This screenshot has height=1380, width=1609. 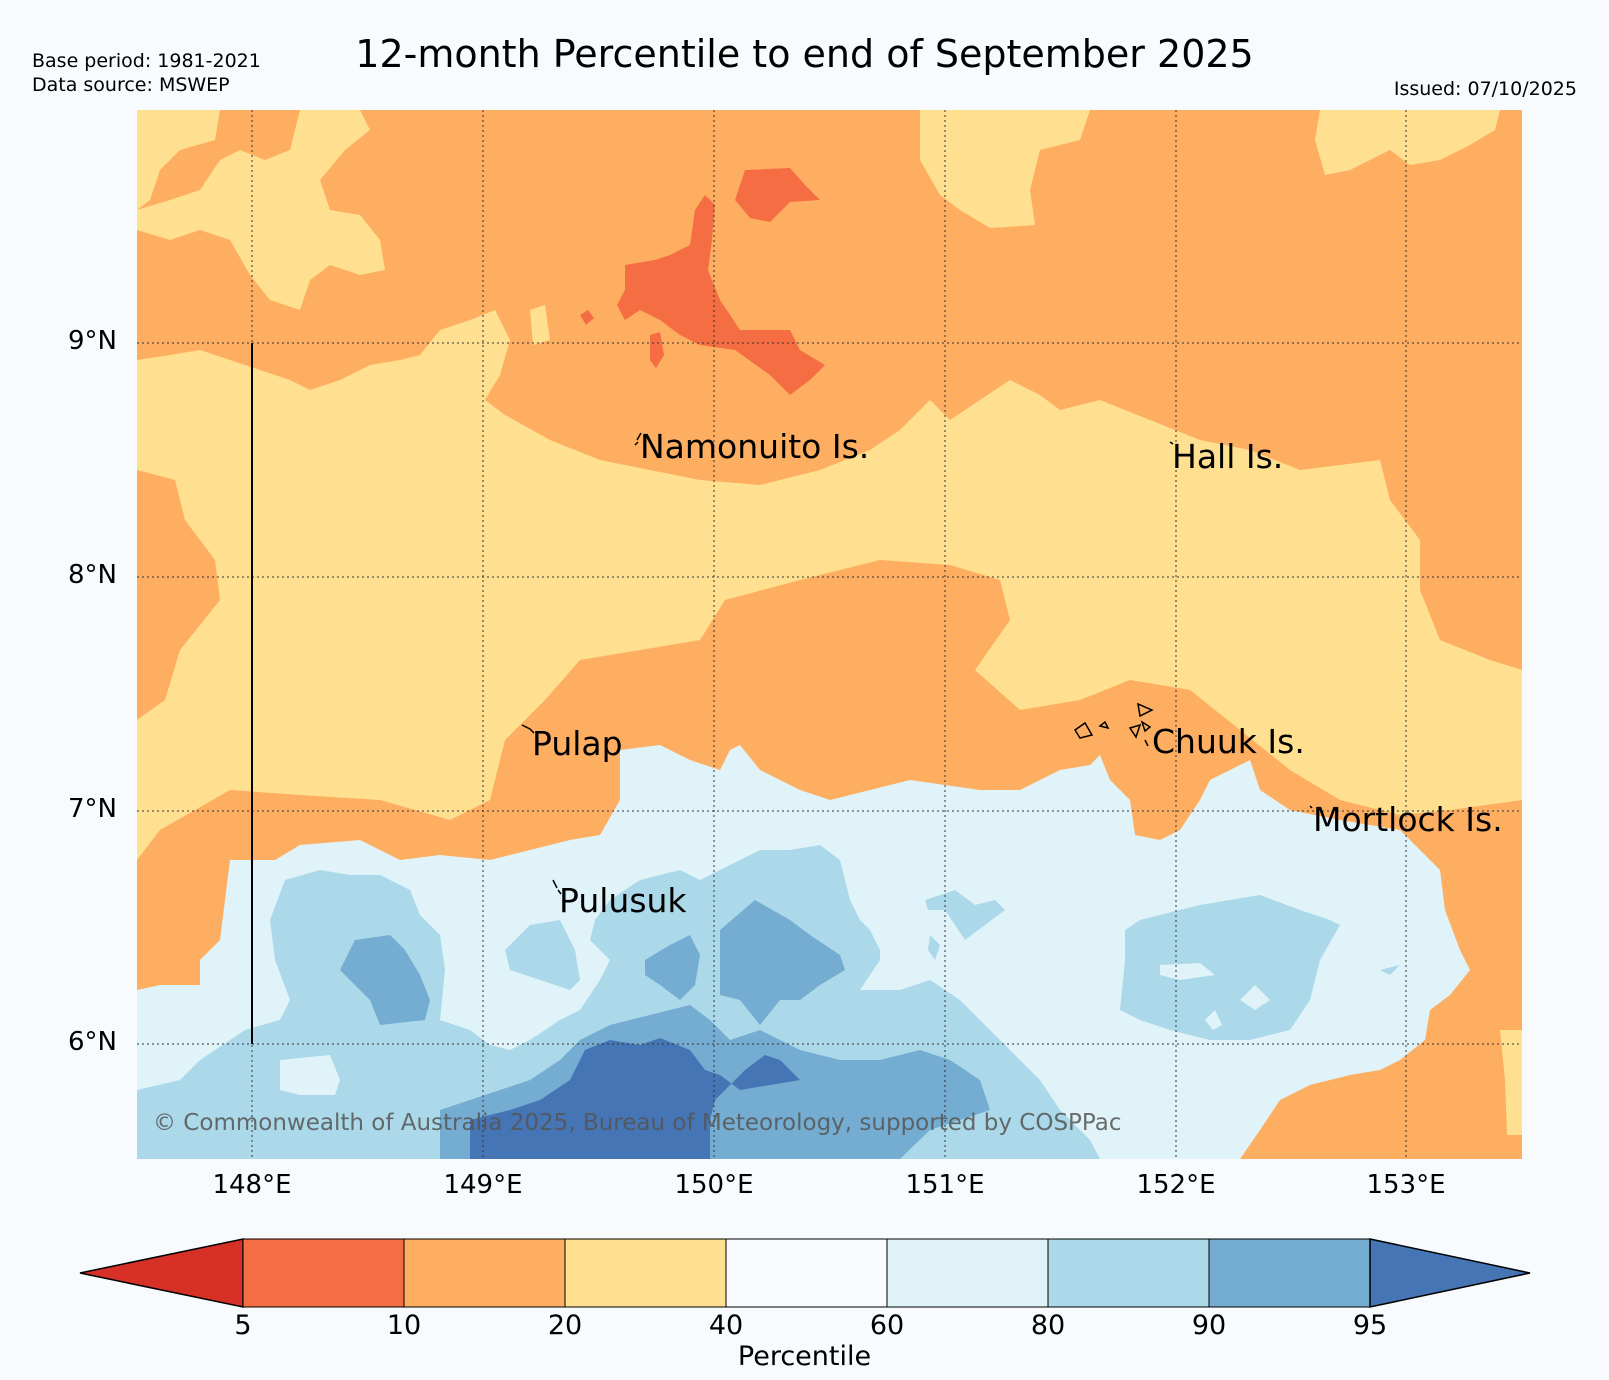 I want to click on namonuito-island-outline, so click(x=638, y=439).